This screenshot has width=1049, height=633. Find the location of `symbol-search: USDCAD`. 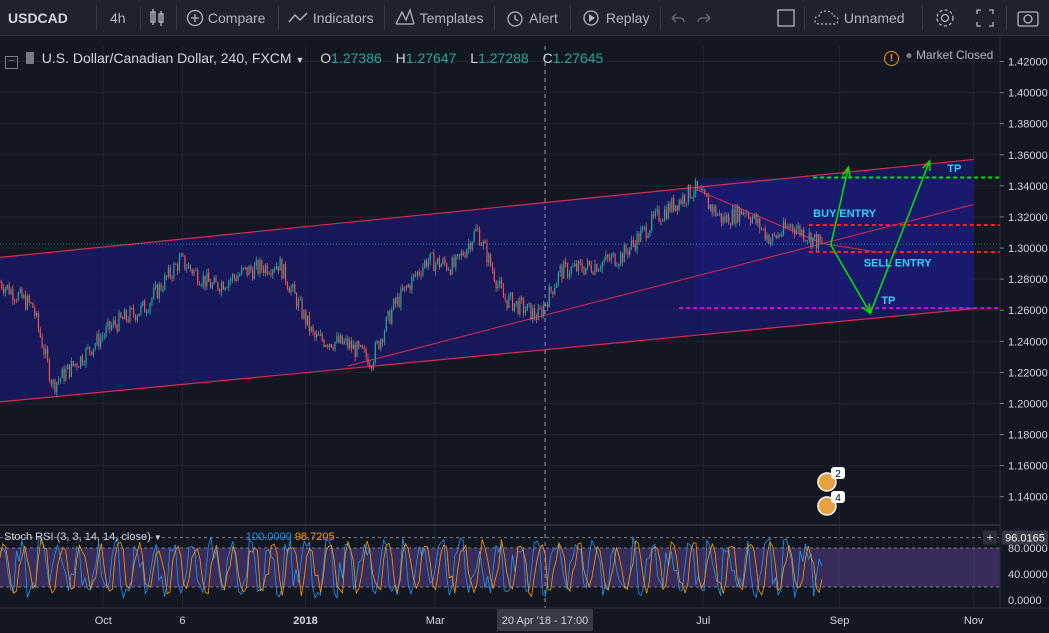

symbol-search: USDCAD is located at coordinates (38, 18).